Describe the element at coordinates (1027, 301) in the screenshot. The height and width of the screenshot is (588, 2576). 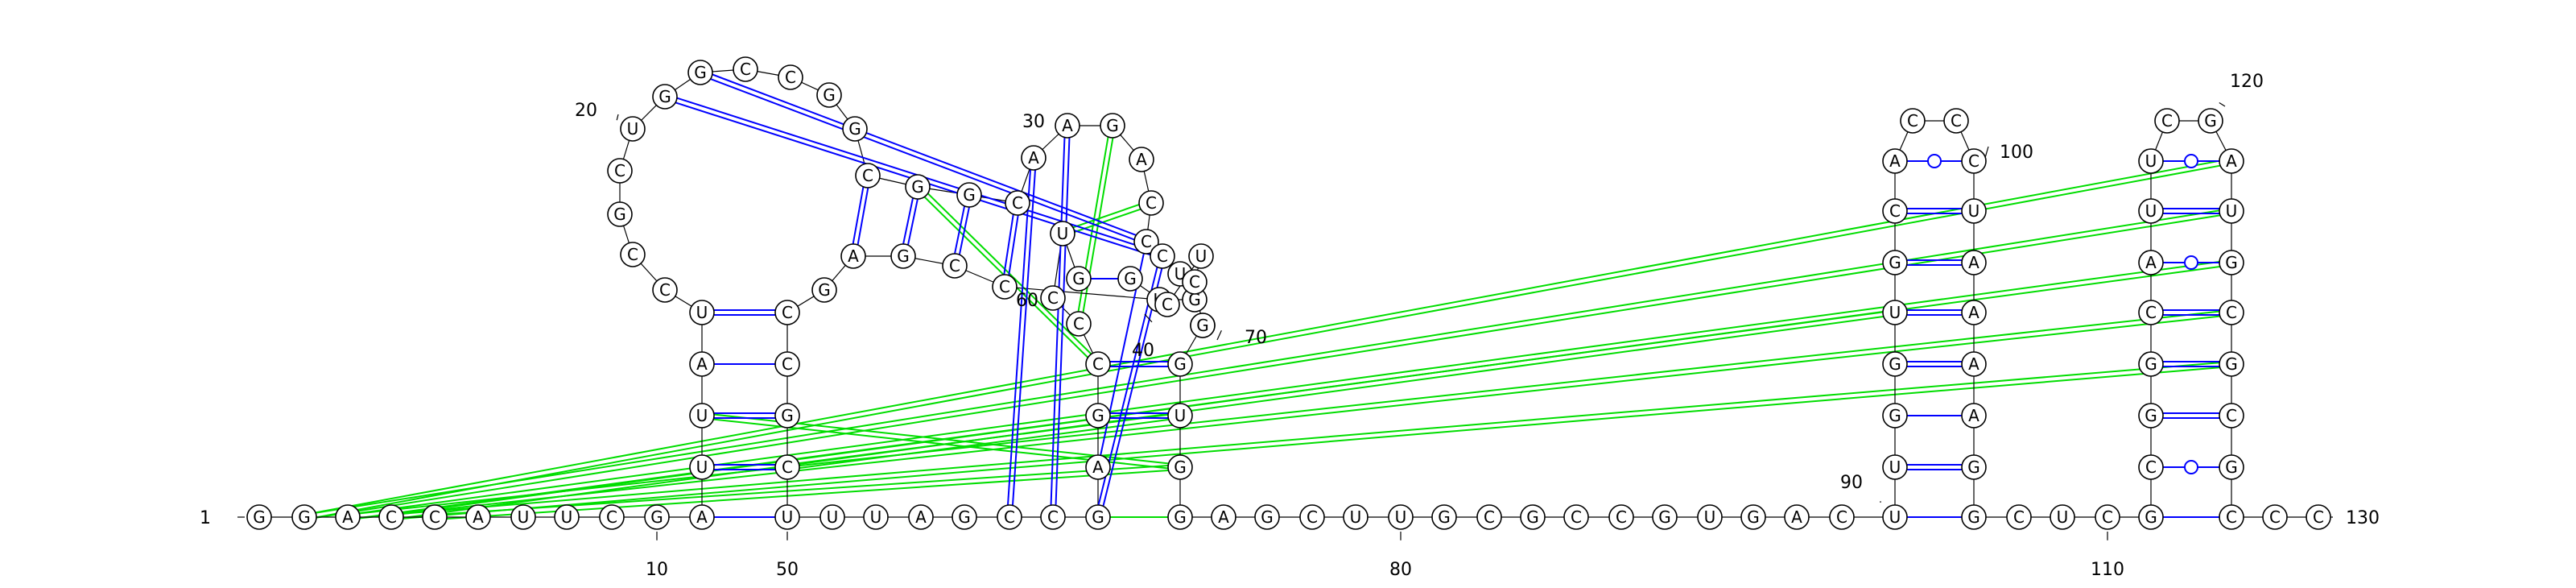
I see `position-label: 60` at that location.